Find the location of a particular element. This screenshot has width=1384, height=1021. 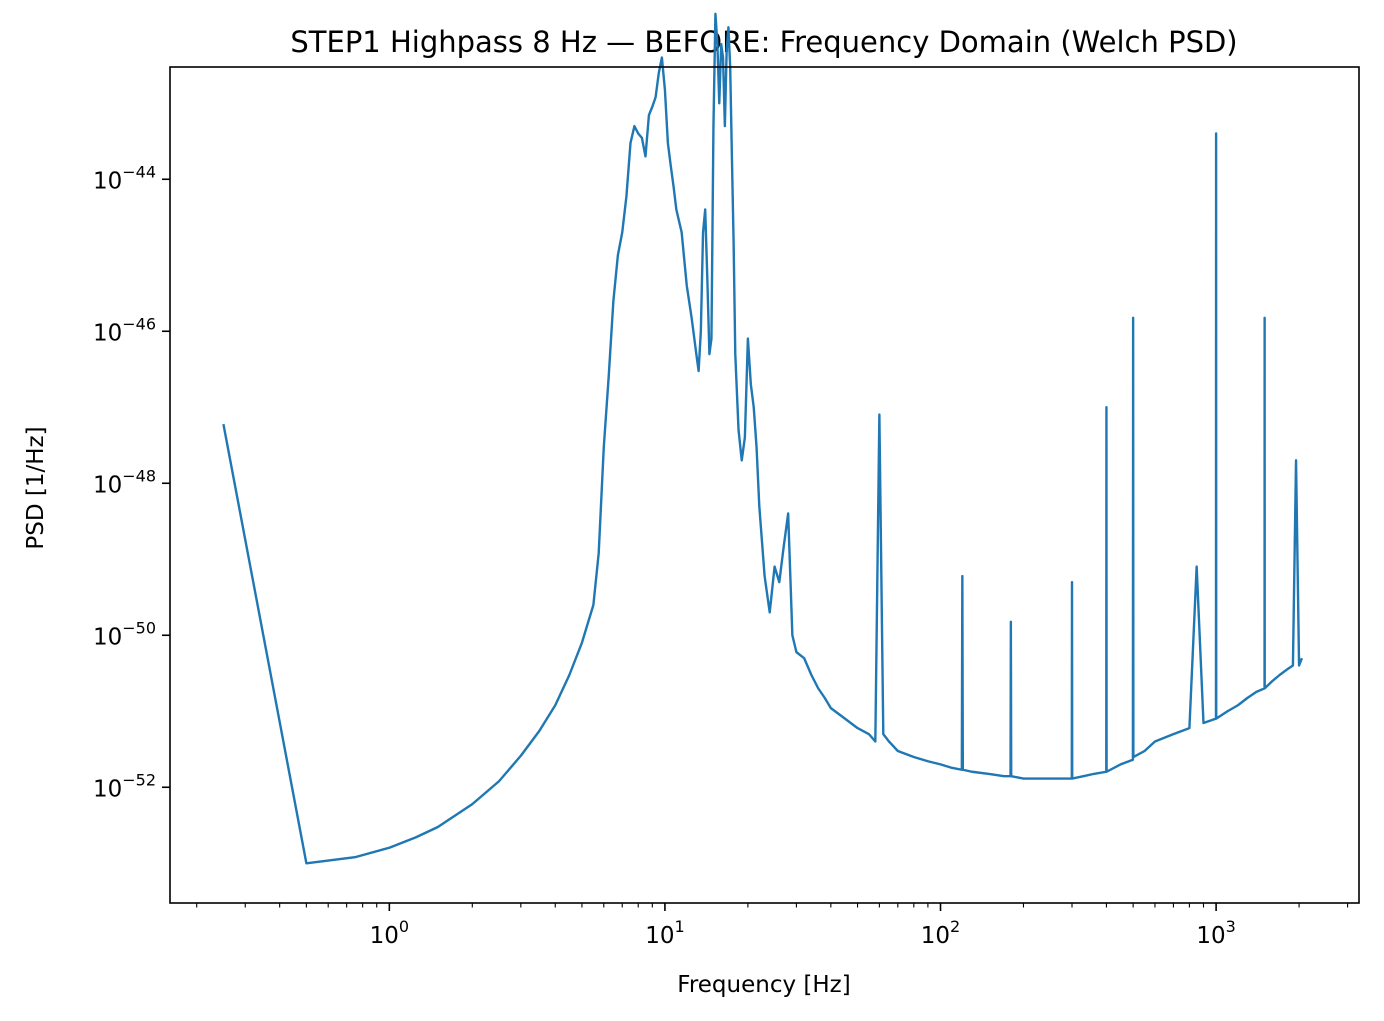

x-tick-label: 10¹ is located at coordinates (664, 933).